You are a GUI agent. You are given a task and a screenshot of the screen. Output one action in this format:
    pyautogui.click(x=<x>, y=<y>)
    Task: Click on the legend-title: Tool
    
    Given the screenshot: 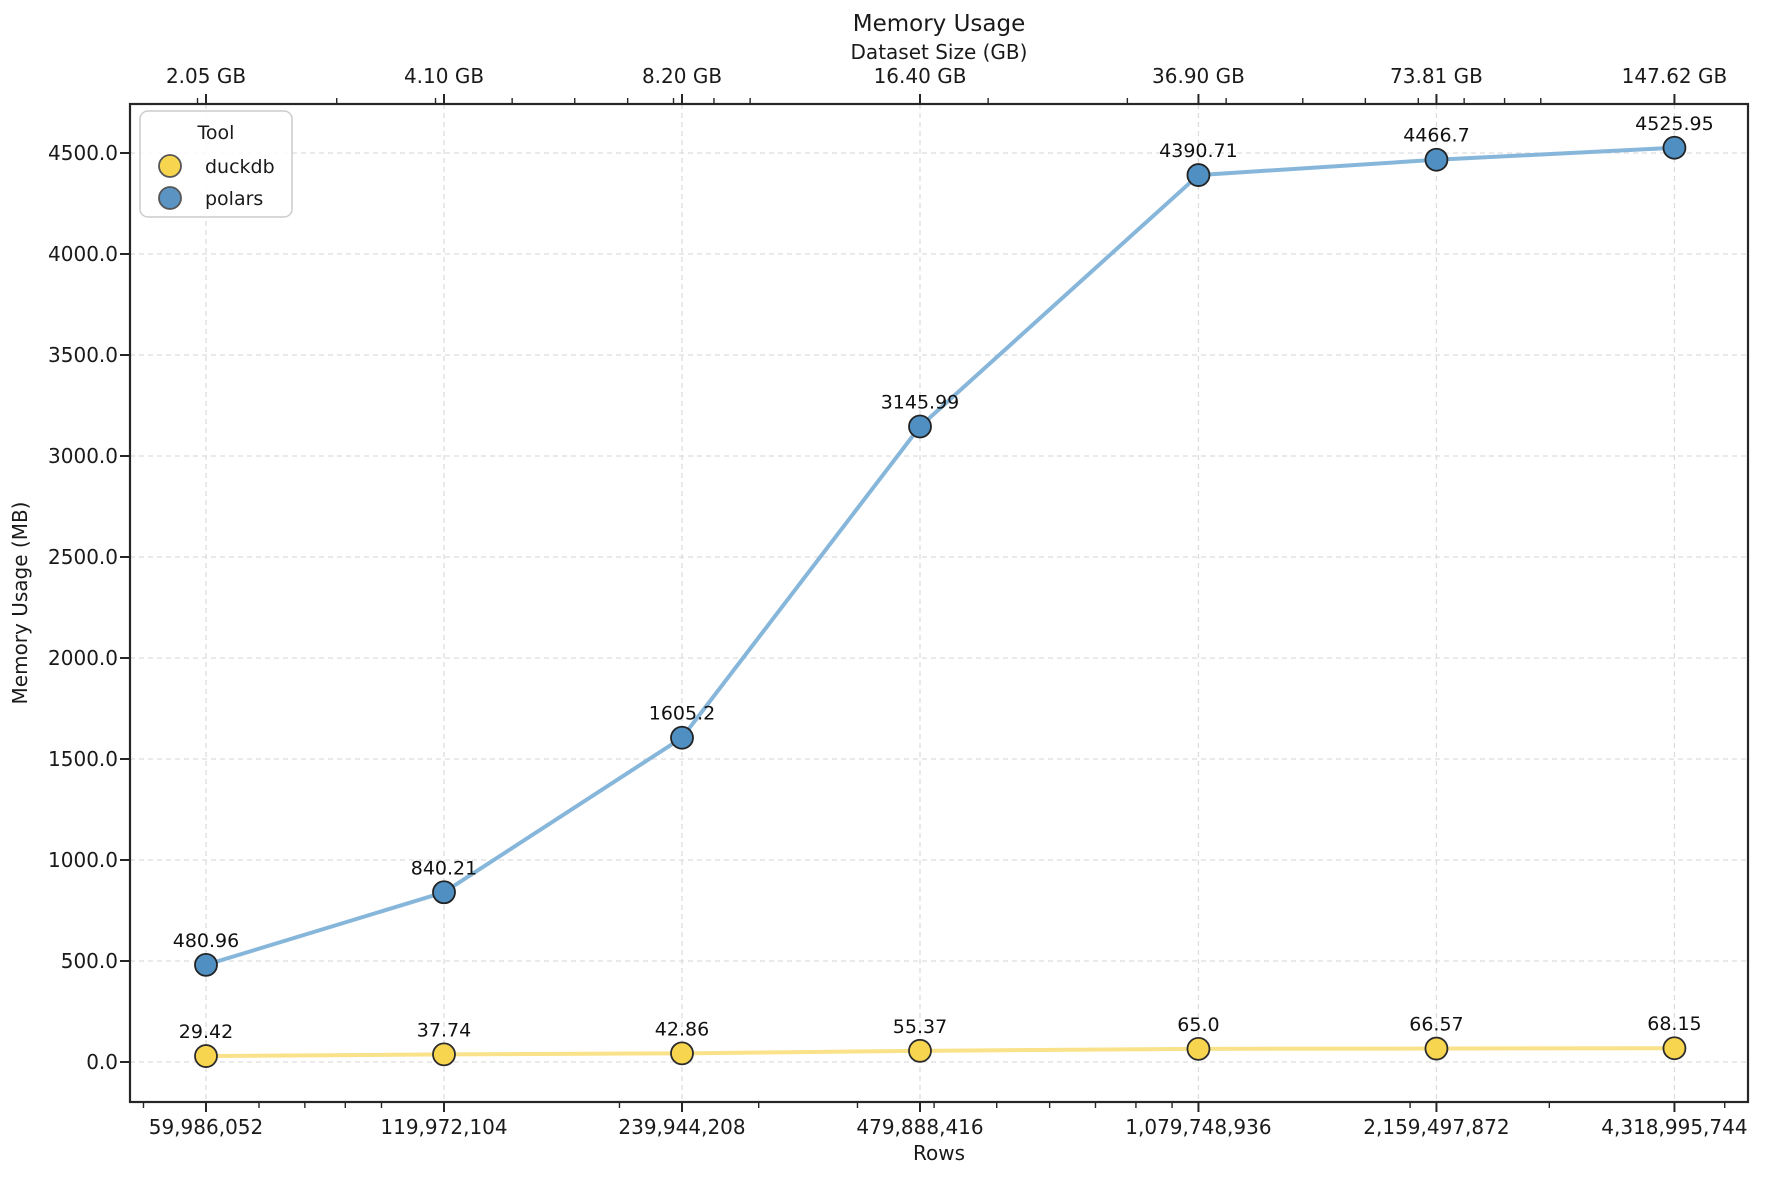 What is the action you would take?
    pyautogui.click(x=216, y=133)
    